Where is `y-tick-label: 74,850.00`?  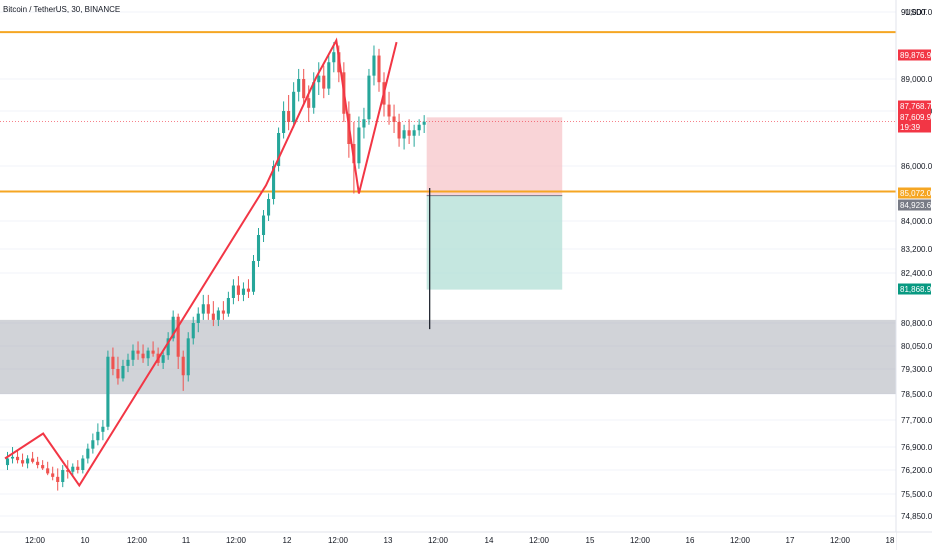
y-tick-label: 74,850.00 is located at coordinates (916, 516).